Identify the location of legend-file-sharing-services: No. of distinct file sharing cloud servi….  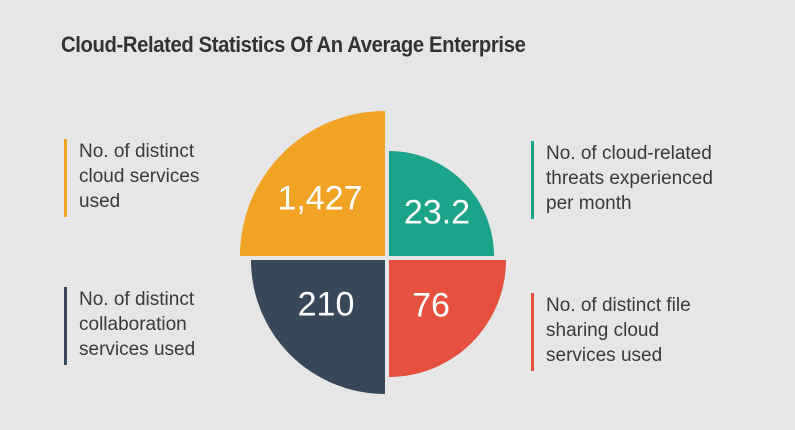
(611, 332).